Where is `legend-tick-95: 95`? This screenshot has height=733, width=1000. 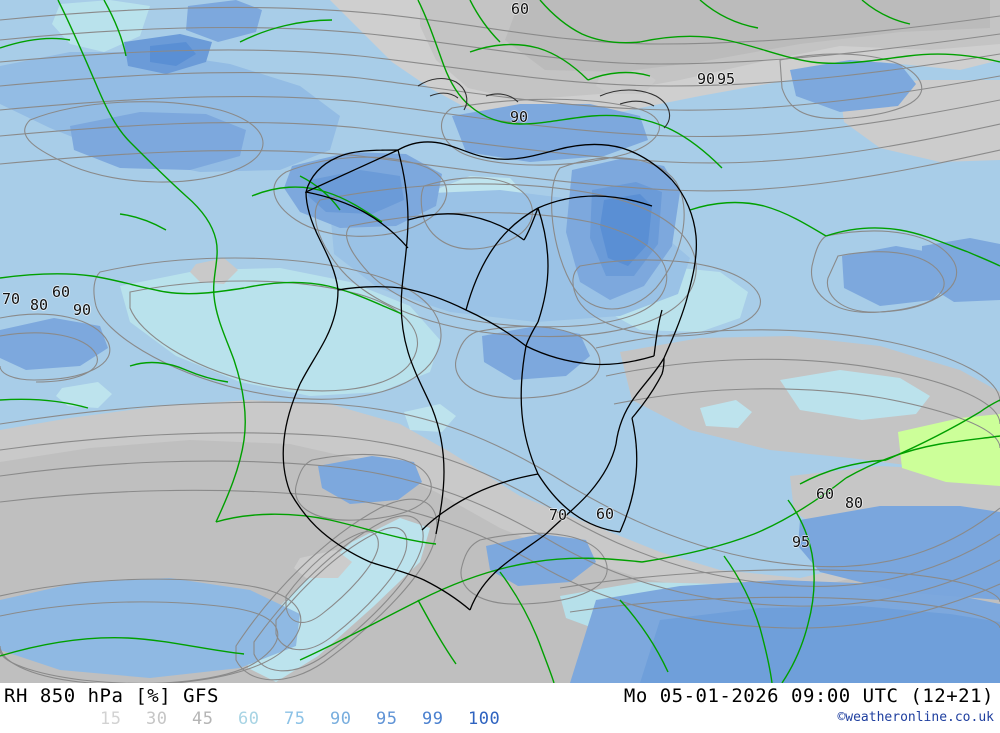
legend-tick-95: 95 is located at coordinates (387, 719).